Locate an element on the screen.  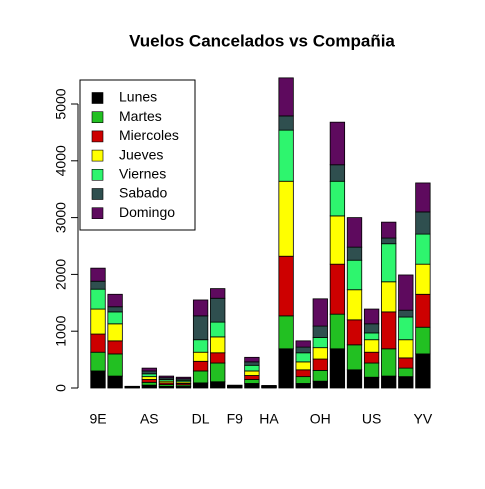
y-tick-label: 5000 is located at coordinates (61, 103).